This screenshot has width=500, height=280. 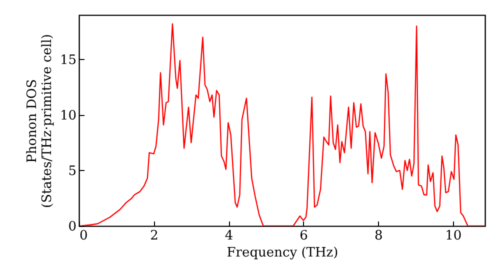 I want to click on x-tick-label: 10, so click(x=453, y=236).